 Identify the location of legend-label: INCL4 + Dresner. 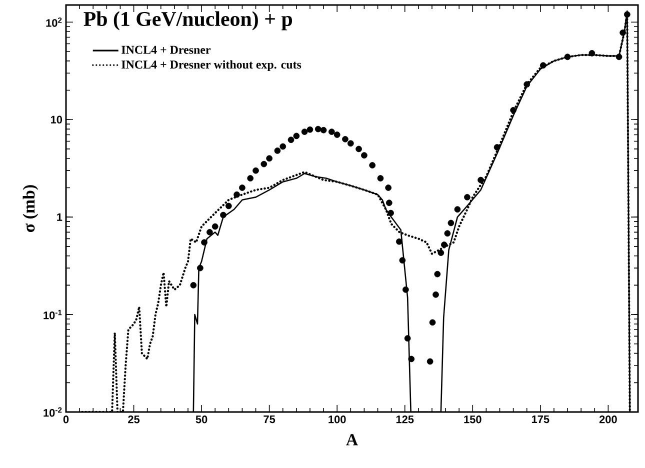
(166, 50).